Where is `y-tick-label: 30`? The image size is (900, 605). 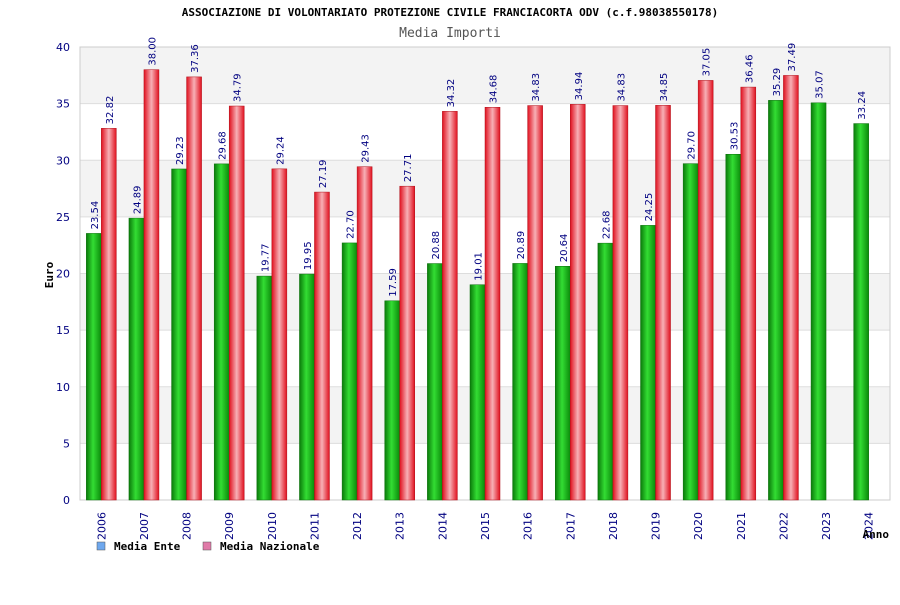 y-tick-label: 30 is located at coordinates (63, 160).